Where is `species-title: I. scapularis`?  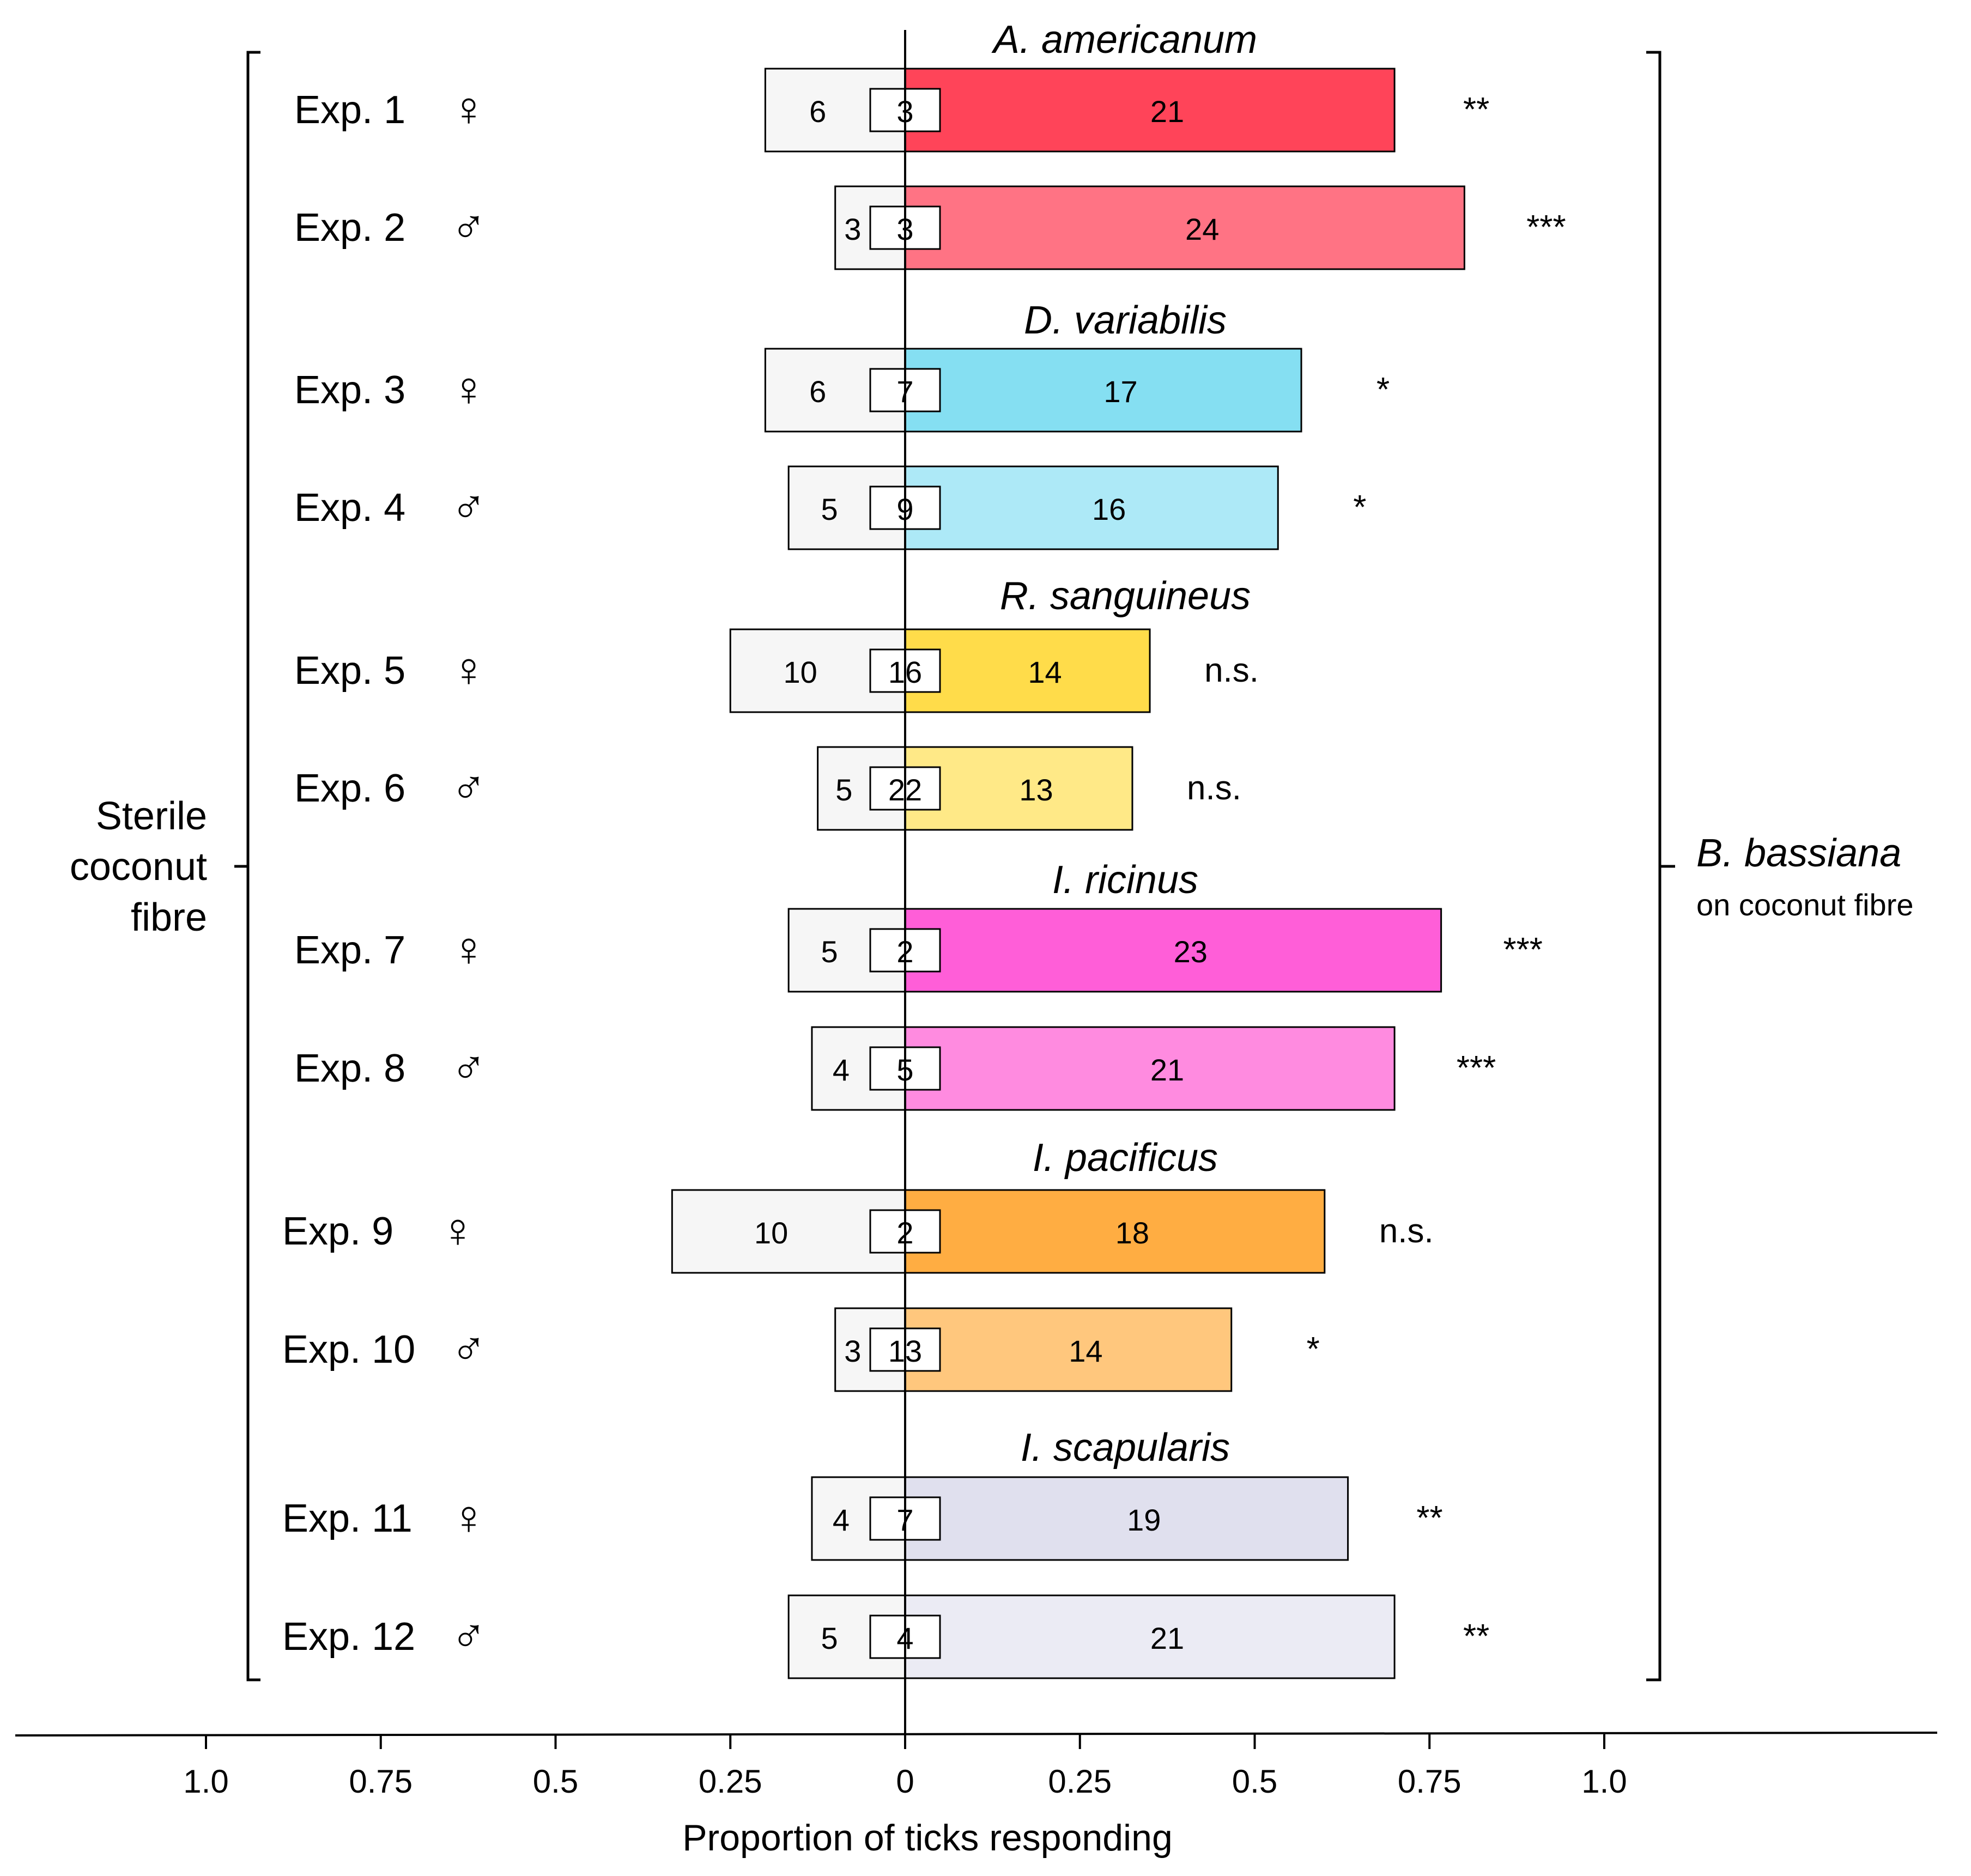
species-title: I. scapularis is located at coordinates (1125, 1448).